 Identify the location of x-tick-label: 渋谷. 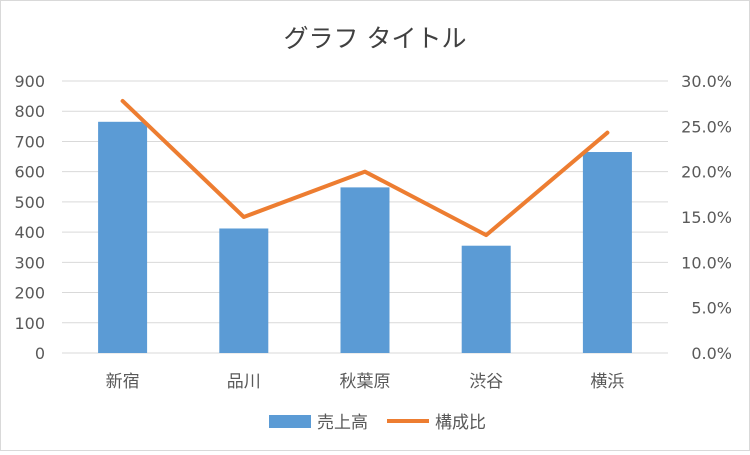
(486, 382).